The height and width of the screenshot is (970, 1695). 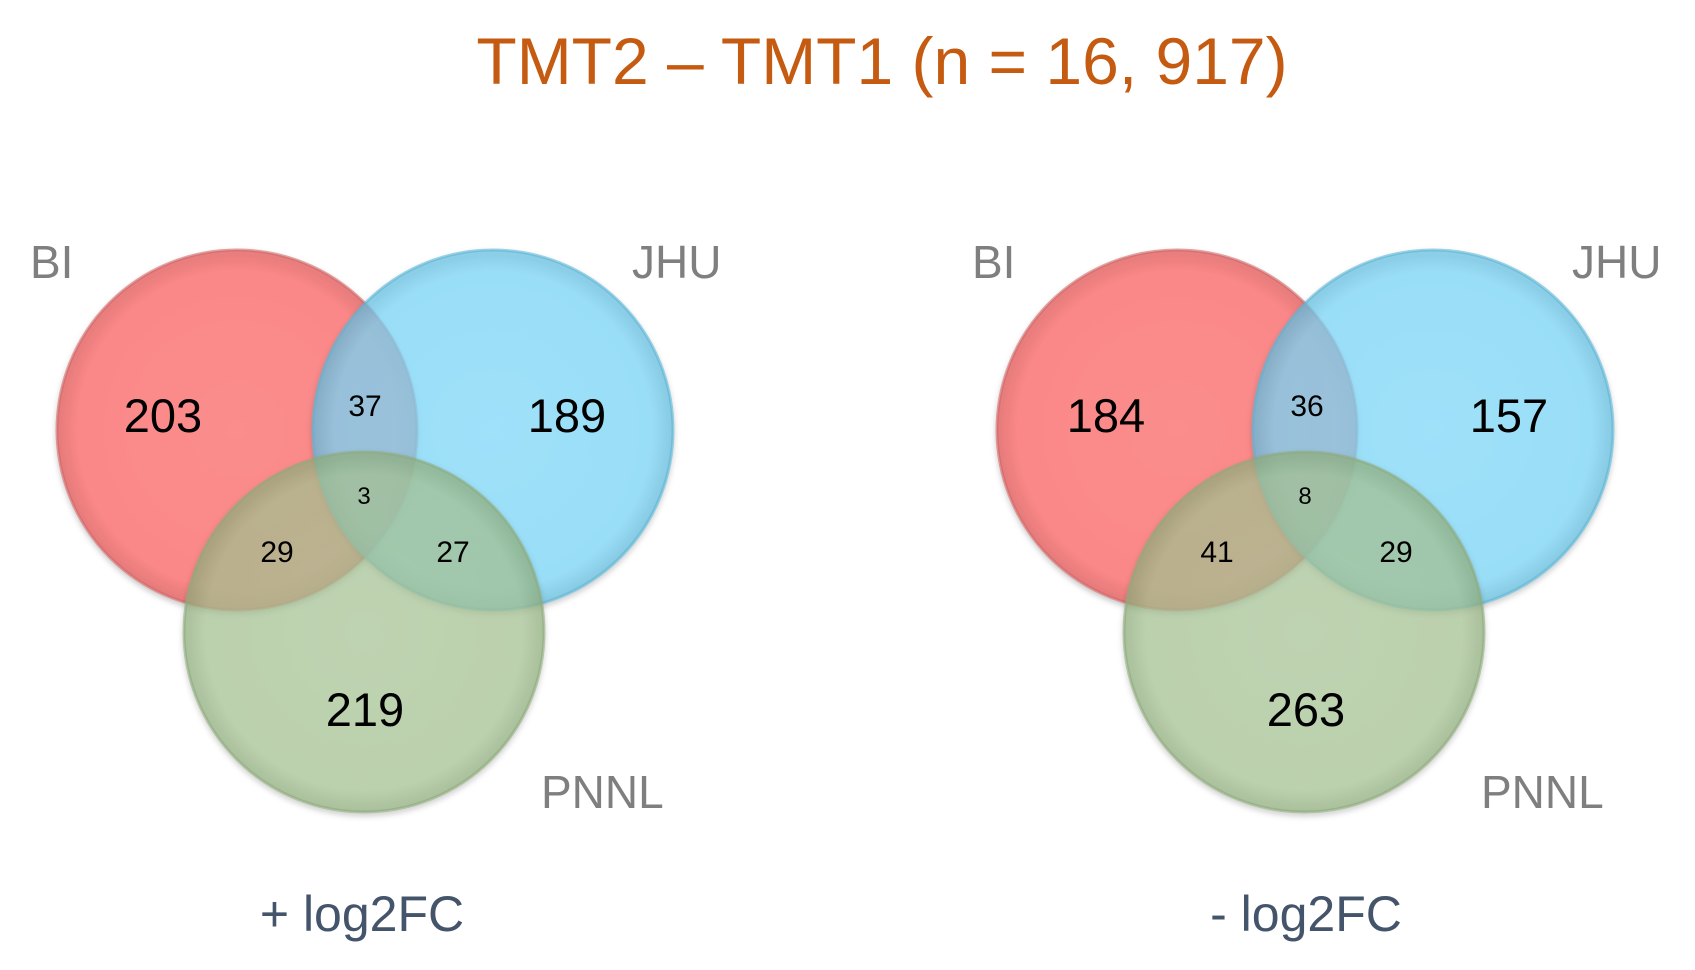 I want to click on count-bi-pnnl: 29, so click(x=276, y=552).